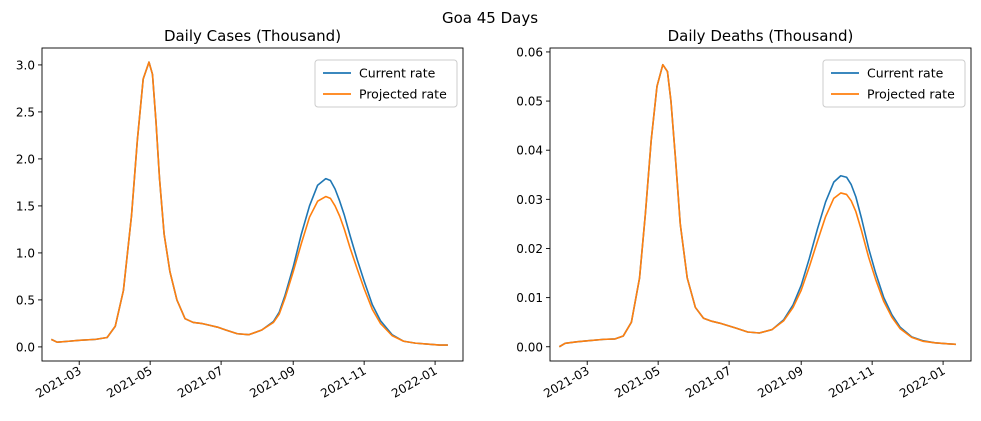  Describe the element at coordinates (25, 253) in the screenshot. I see `y-tick-label: 1.0` at that location.